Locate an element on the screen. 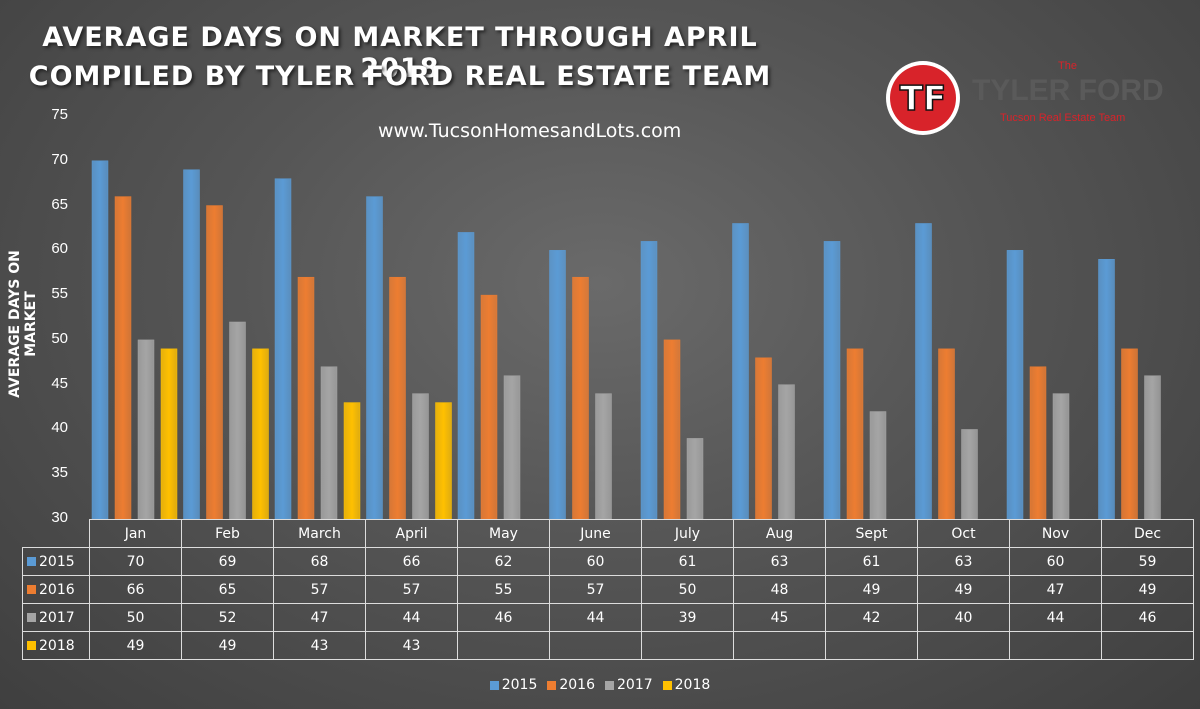 The width and height of the screenshot is (1200, 709). data-label: 60 is located at coordinates (595, 561).